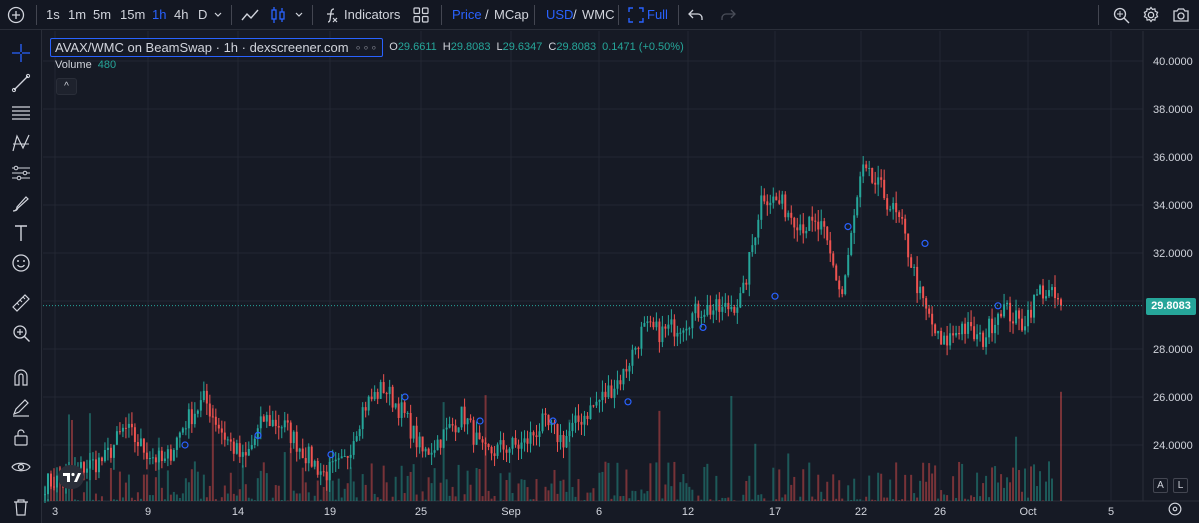  Describe the element at coordinates (21, 113) in the screenshot. I see `fib-retracement-icon` at that location.